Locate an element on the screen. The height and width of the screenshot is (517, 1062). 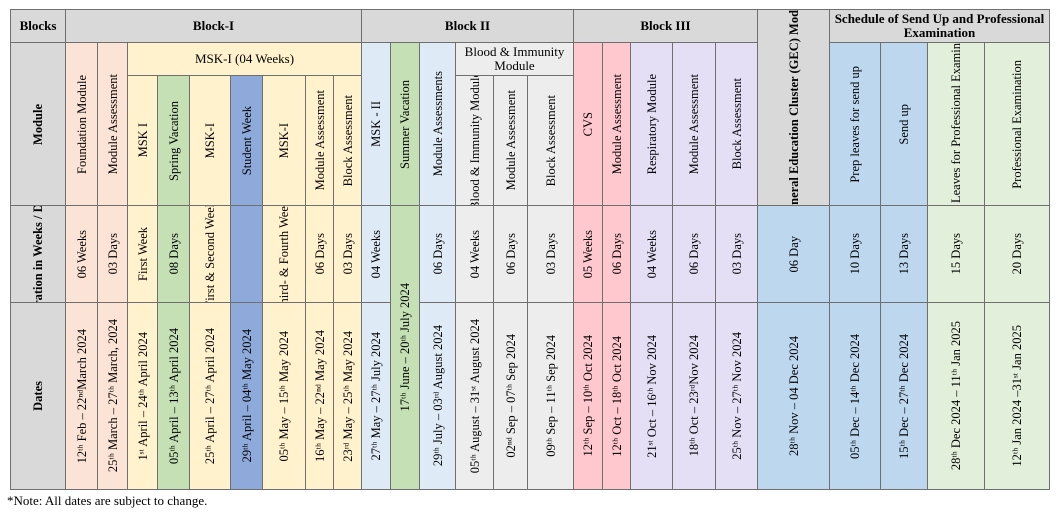
module-cell-11: Summer Vacation is located at coordinates (405, 124).